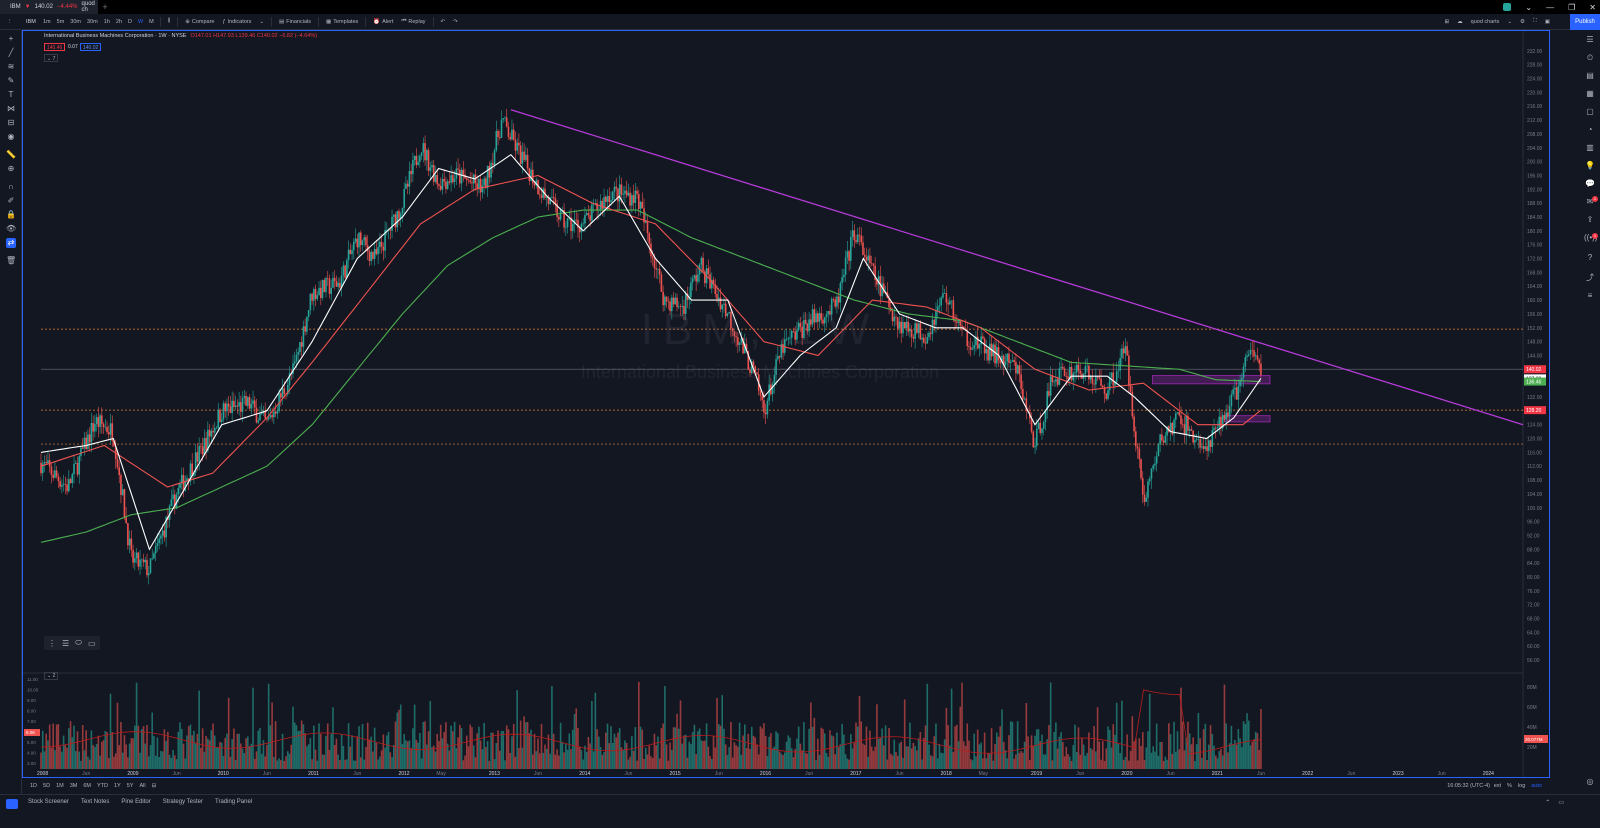 This screenshot has width=1600, height=828. I want to click on calendar-icon: ▢, so click(1590, 111).